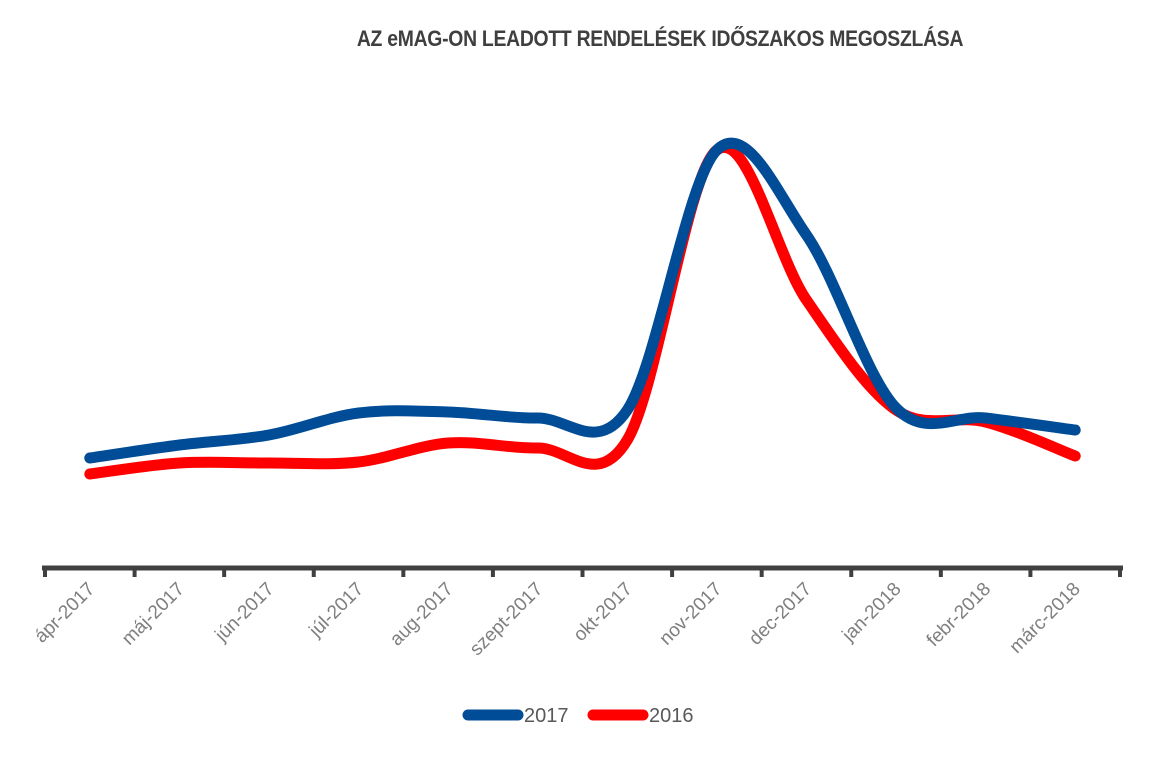  Describe the element at coordinates (671, 716) in the screenshot. I see `legend-label-2016: 2016` at that location.